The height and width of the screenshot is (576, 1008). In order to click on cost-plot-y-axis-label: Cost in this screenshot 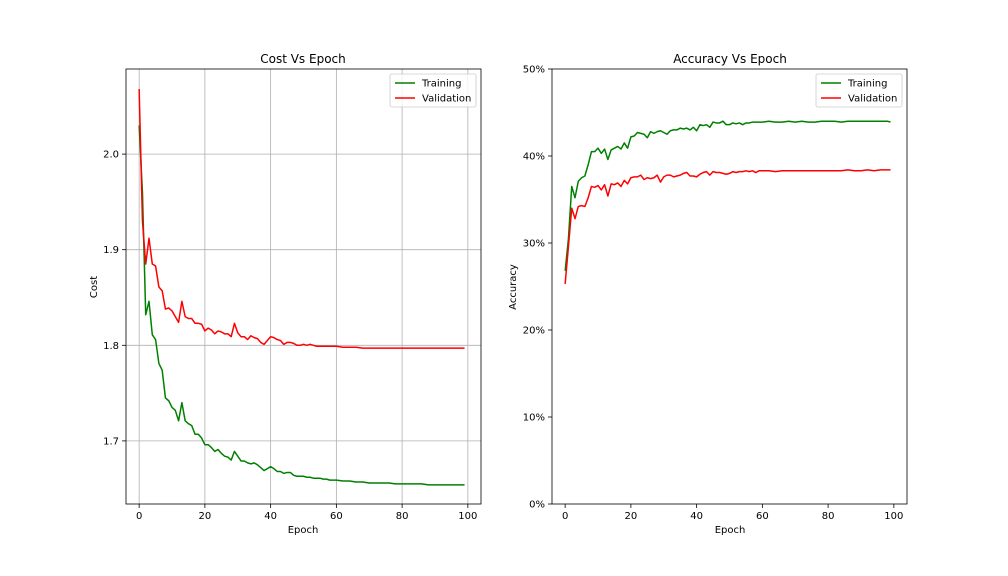, I will do `click(94, 287)`.